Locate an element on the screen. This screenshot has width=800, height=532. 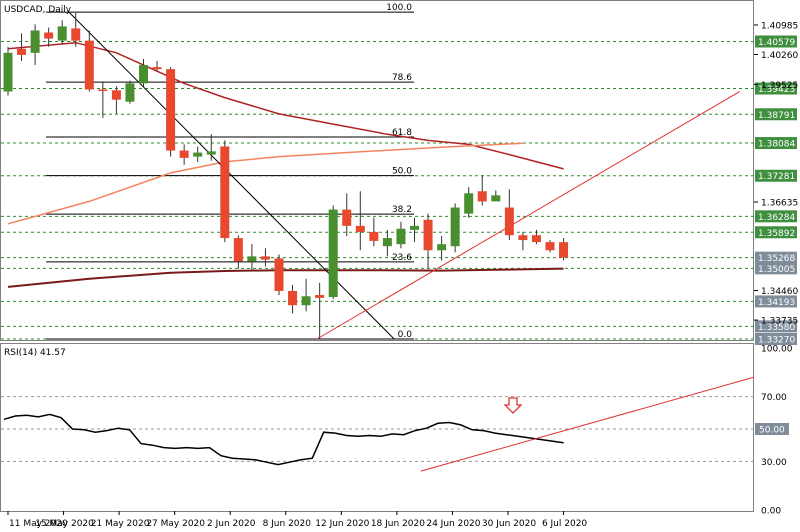
level-badge-label-3: 1.38084 is located at coordinates (776, 145).